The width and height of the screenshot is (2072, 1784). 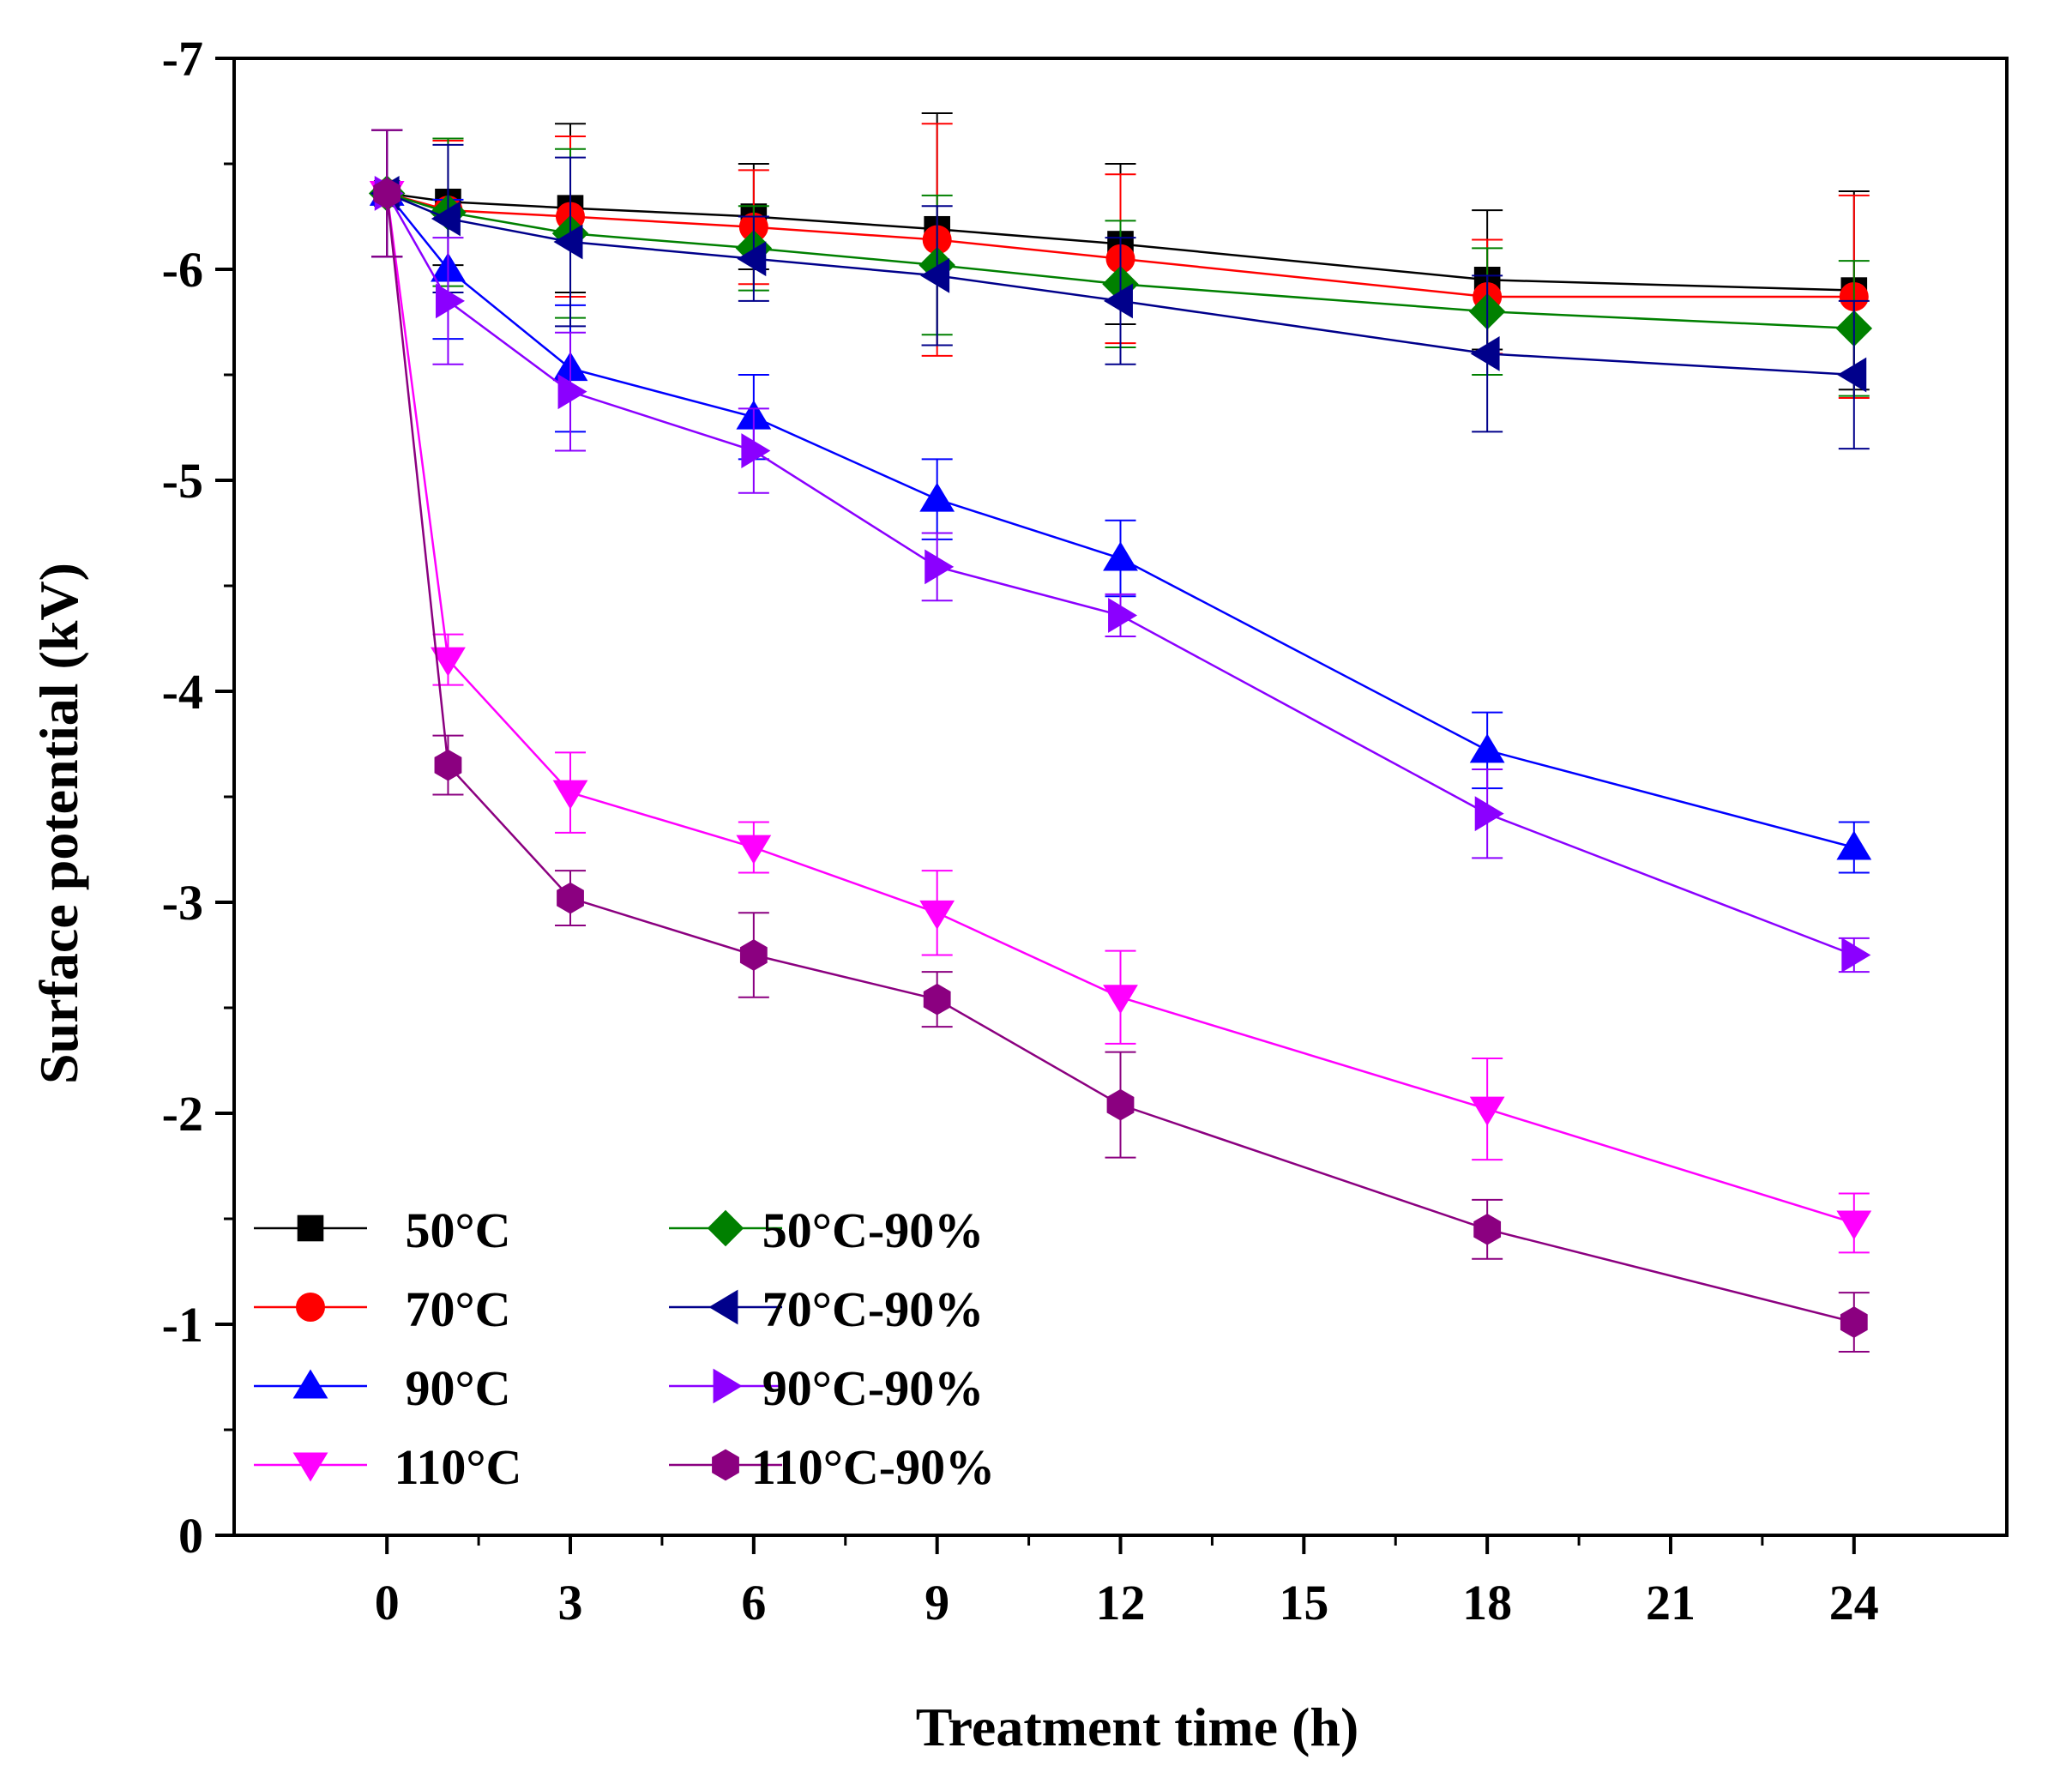 What do you see at coordinates (457, 1388) in the screenshot?
I see `legend-label: 90°C` at bounding box center [457, 1388].